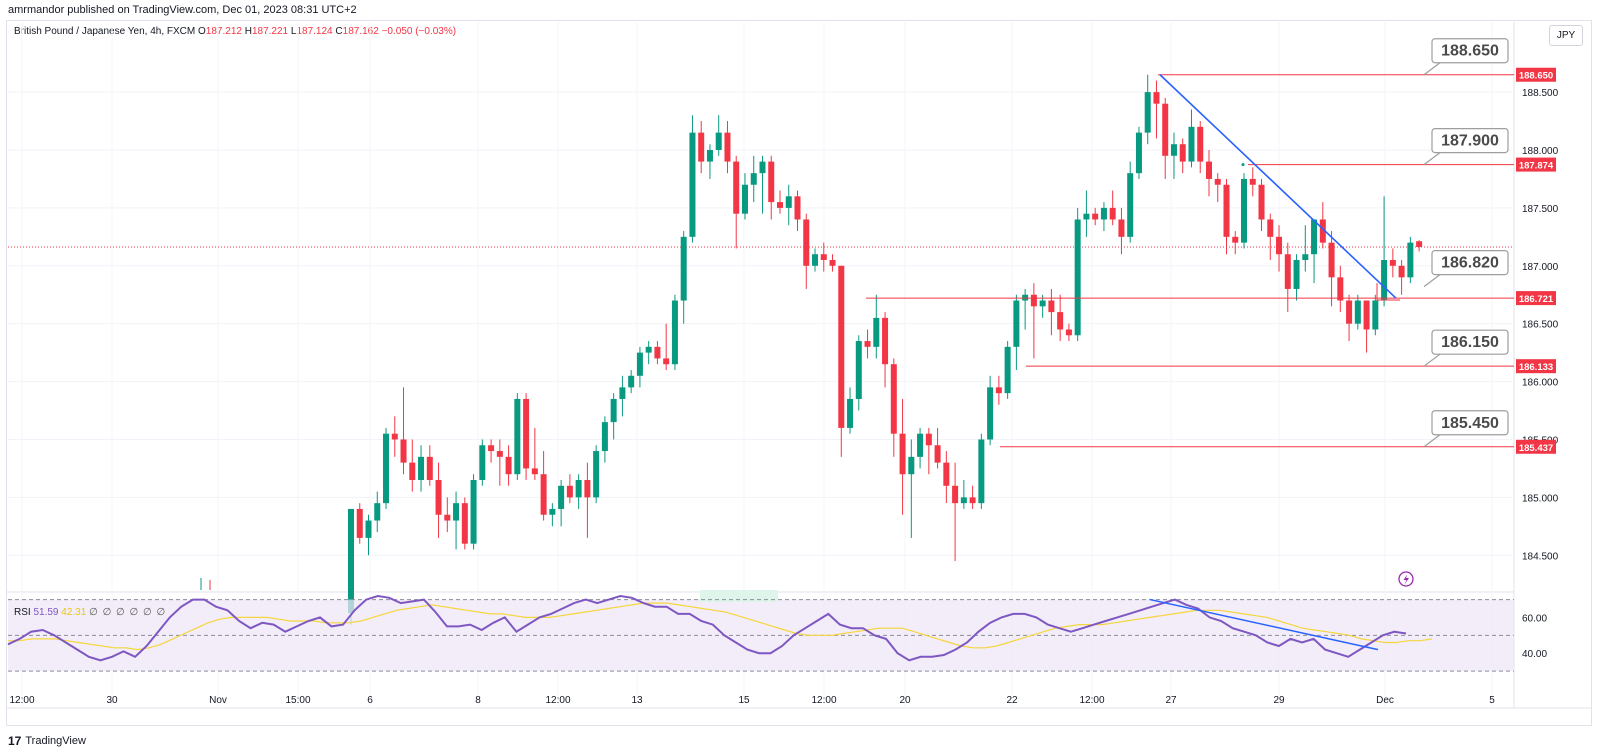 The height and width of the screenshot is (753, 1600). I want to click on level-price-tag-label: 188.650, so click(1536, 76).